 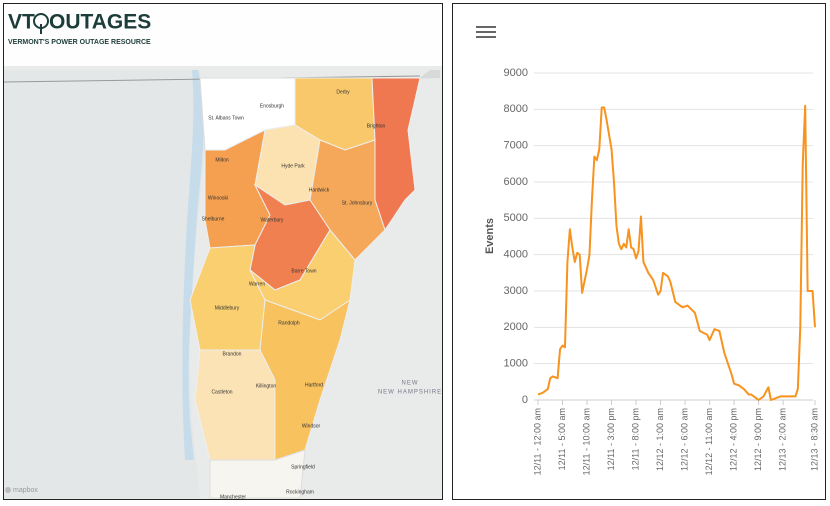 What do you see at coordinates (218, 198) in the screenshot?
I see `town-label: Winooski` at bounding box center [218, 198].